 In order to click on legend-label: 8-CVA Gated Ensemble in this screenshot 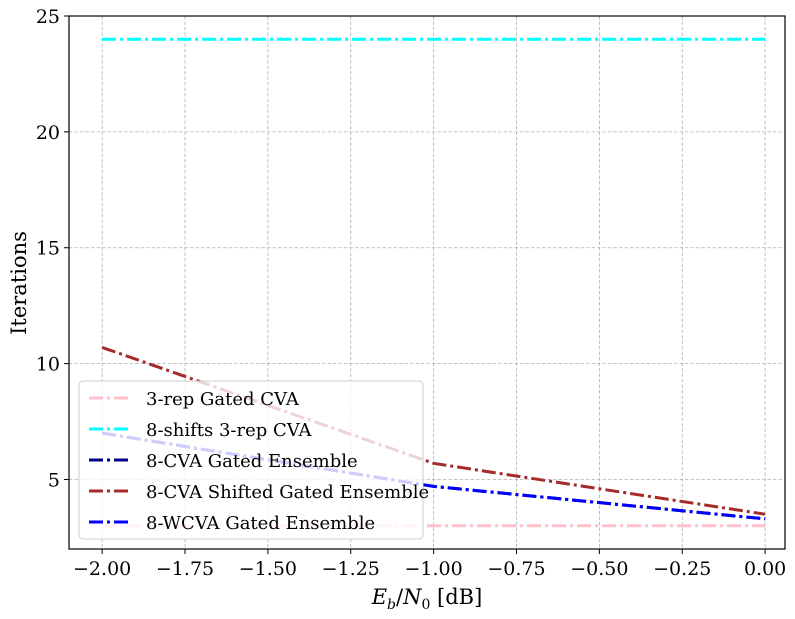, I will do `click(252, 461)`.